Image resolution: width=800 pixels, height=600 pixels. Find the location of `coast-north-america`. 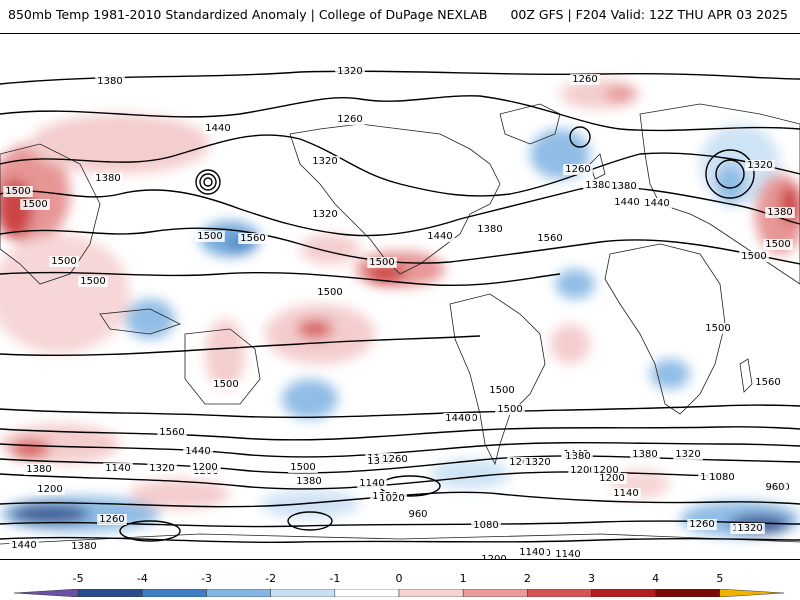

coast-north-america is located at coordinates (395, 199).